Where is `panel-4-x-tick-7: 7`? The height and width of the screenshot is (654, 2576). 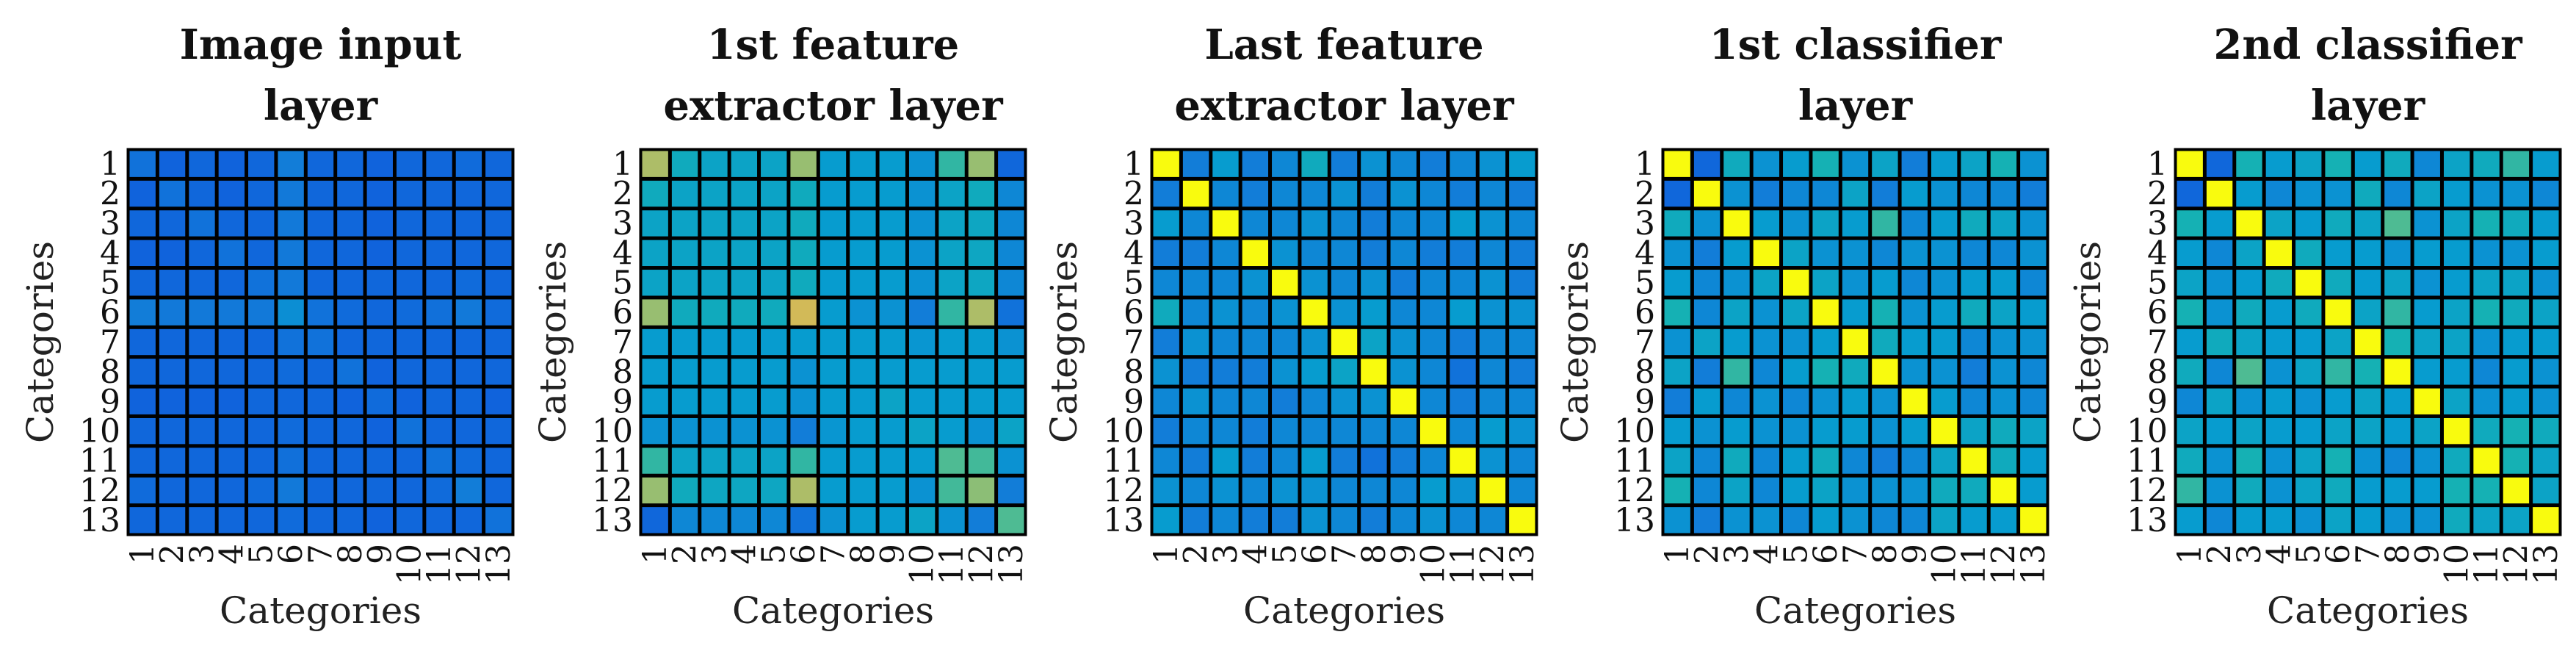
panel-4-x-tick-7: 7 is located at coordinates (1856, 554).